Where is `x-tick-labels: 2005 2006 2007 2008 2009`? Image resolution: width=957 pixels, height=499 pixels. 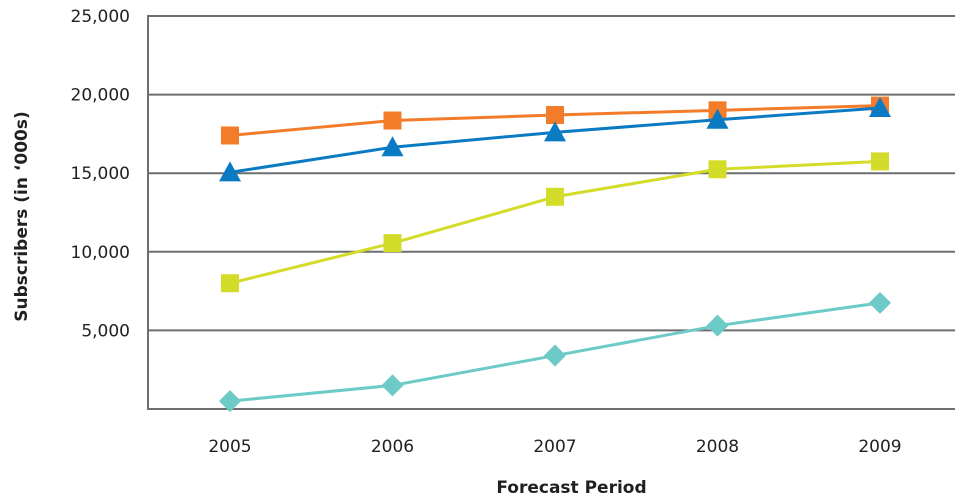 x-tick-labels: 2005 2006 2007 2008 2009 is located at coordinates (554, 447).